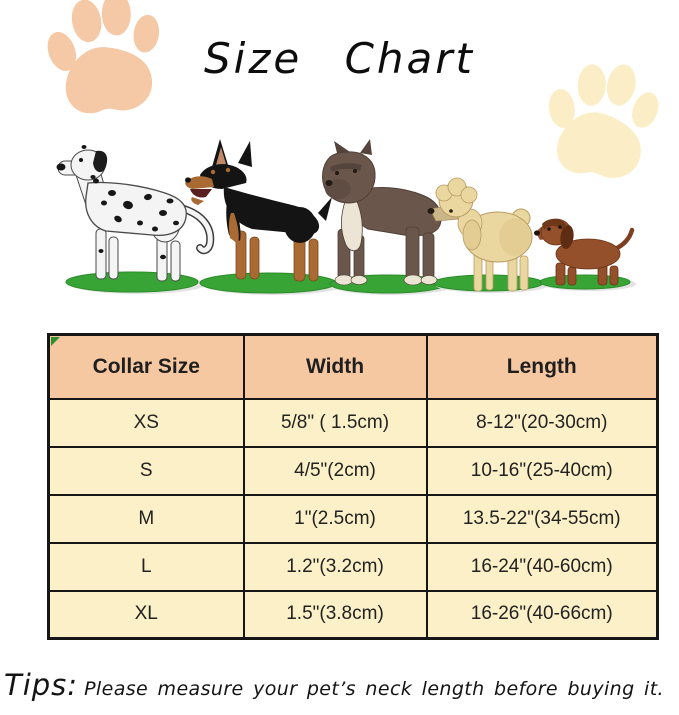 Image resolution: width=679 pixels, height=715 pixels. What do you see at coordinates (135, 213) in the screenshot?
I see `dalmatian-dog-icon` at bounding box center [135, 213].